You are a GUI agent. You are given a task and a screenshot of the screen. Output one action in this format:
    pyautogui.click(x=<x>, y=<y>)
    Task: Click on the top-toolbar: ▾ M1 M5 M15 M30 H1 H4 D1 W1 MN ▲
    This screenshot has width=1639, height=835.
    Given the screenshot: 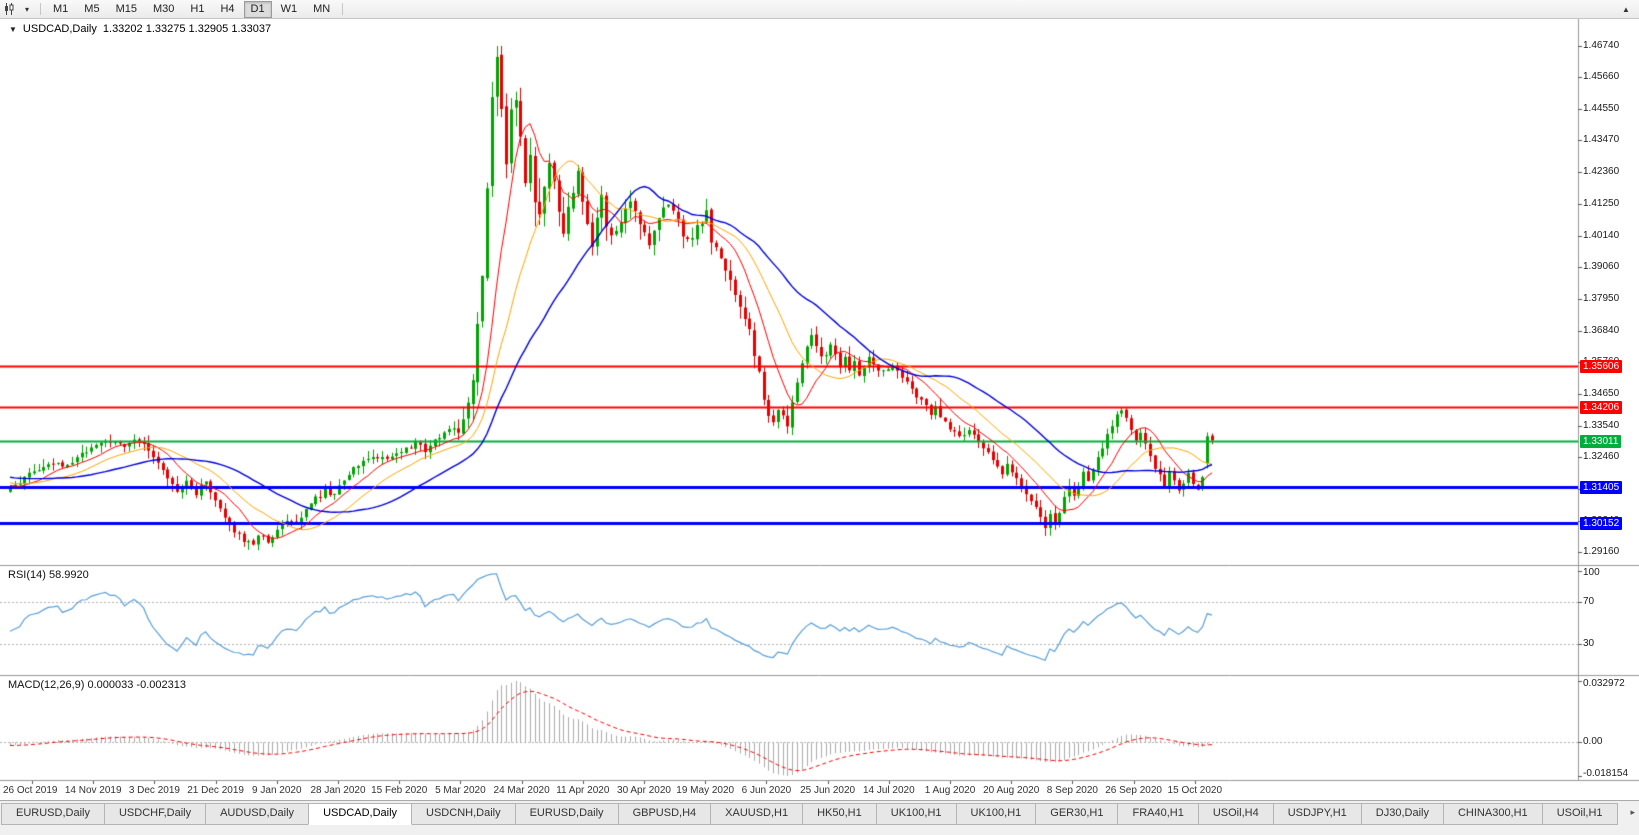 What is the action you would take?
    pyautogui.click(x=819, y=9)
    